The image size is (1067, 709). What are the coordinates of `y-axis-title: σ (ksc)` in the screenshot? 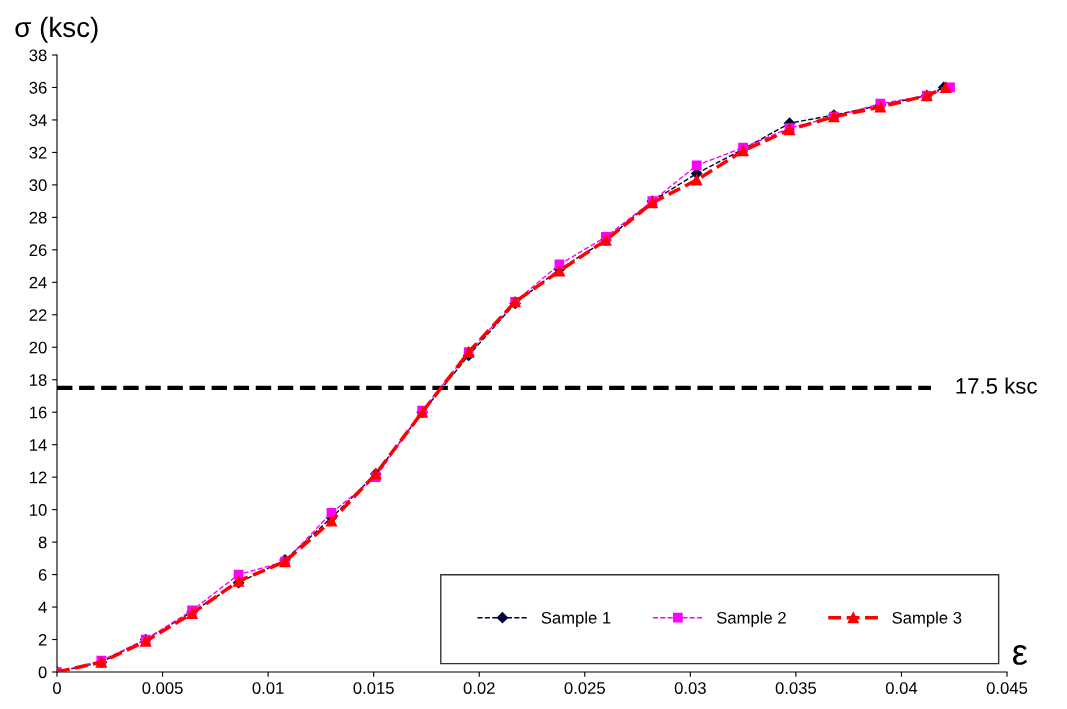 It's located at (56, 29).